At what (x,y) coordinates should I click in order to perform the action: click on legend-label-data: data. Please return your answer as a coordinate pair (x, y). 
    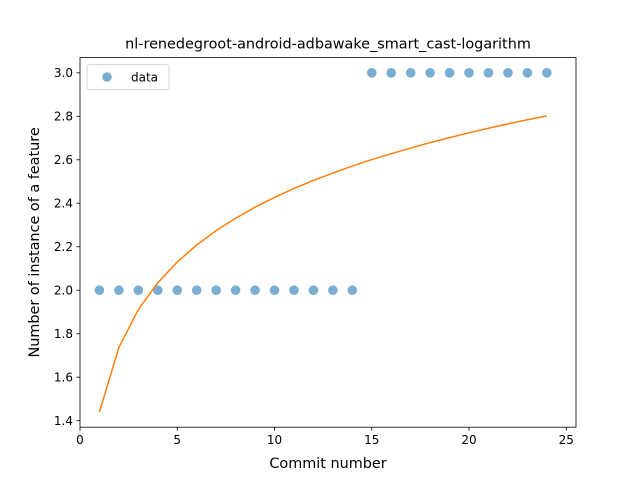
    Looking at the image, I should click on (144, 78).